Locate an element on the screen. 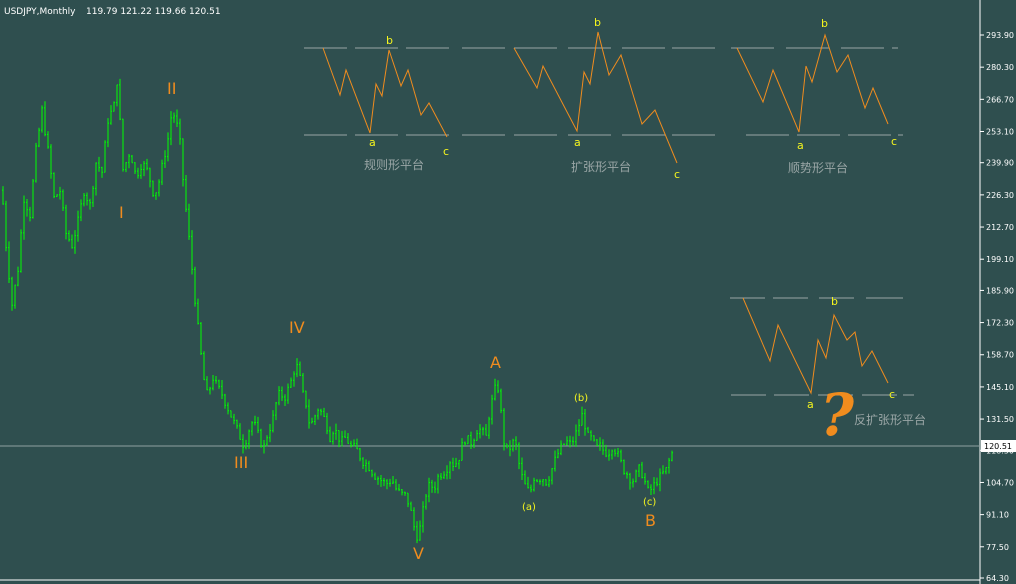  diagram1-b: b is located at coordinates (389, 40).